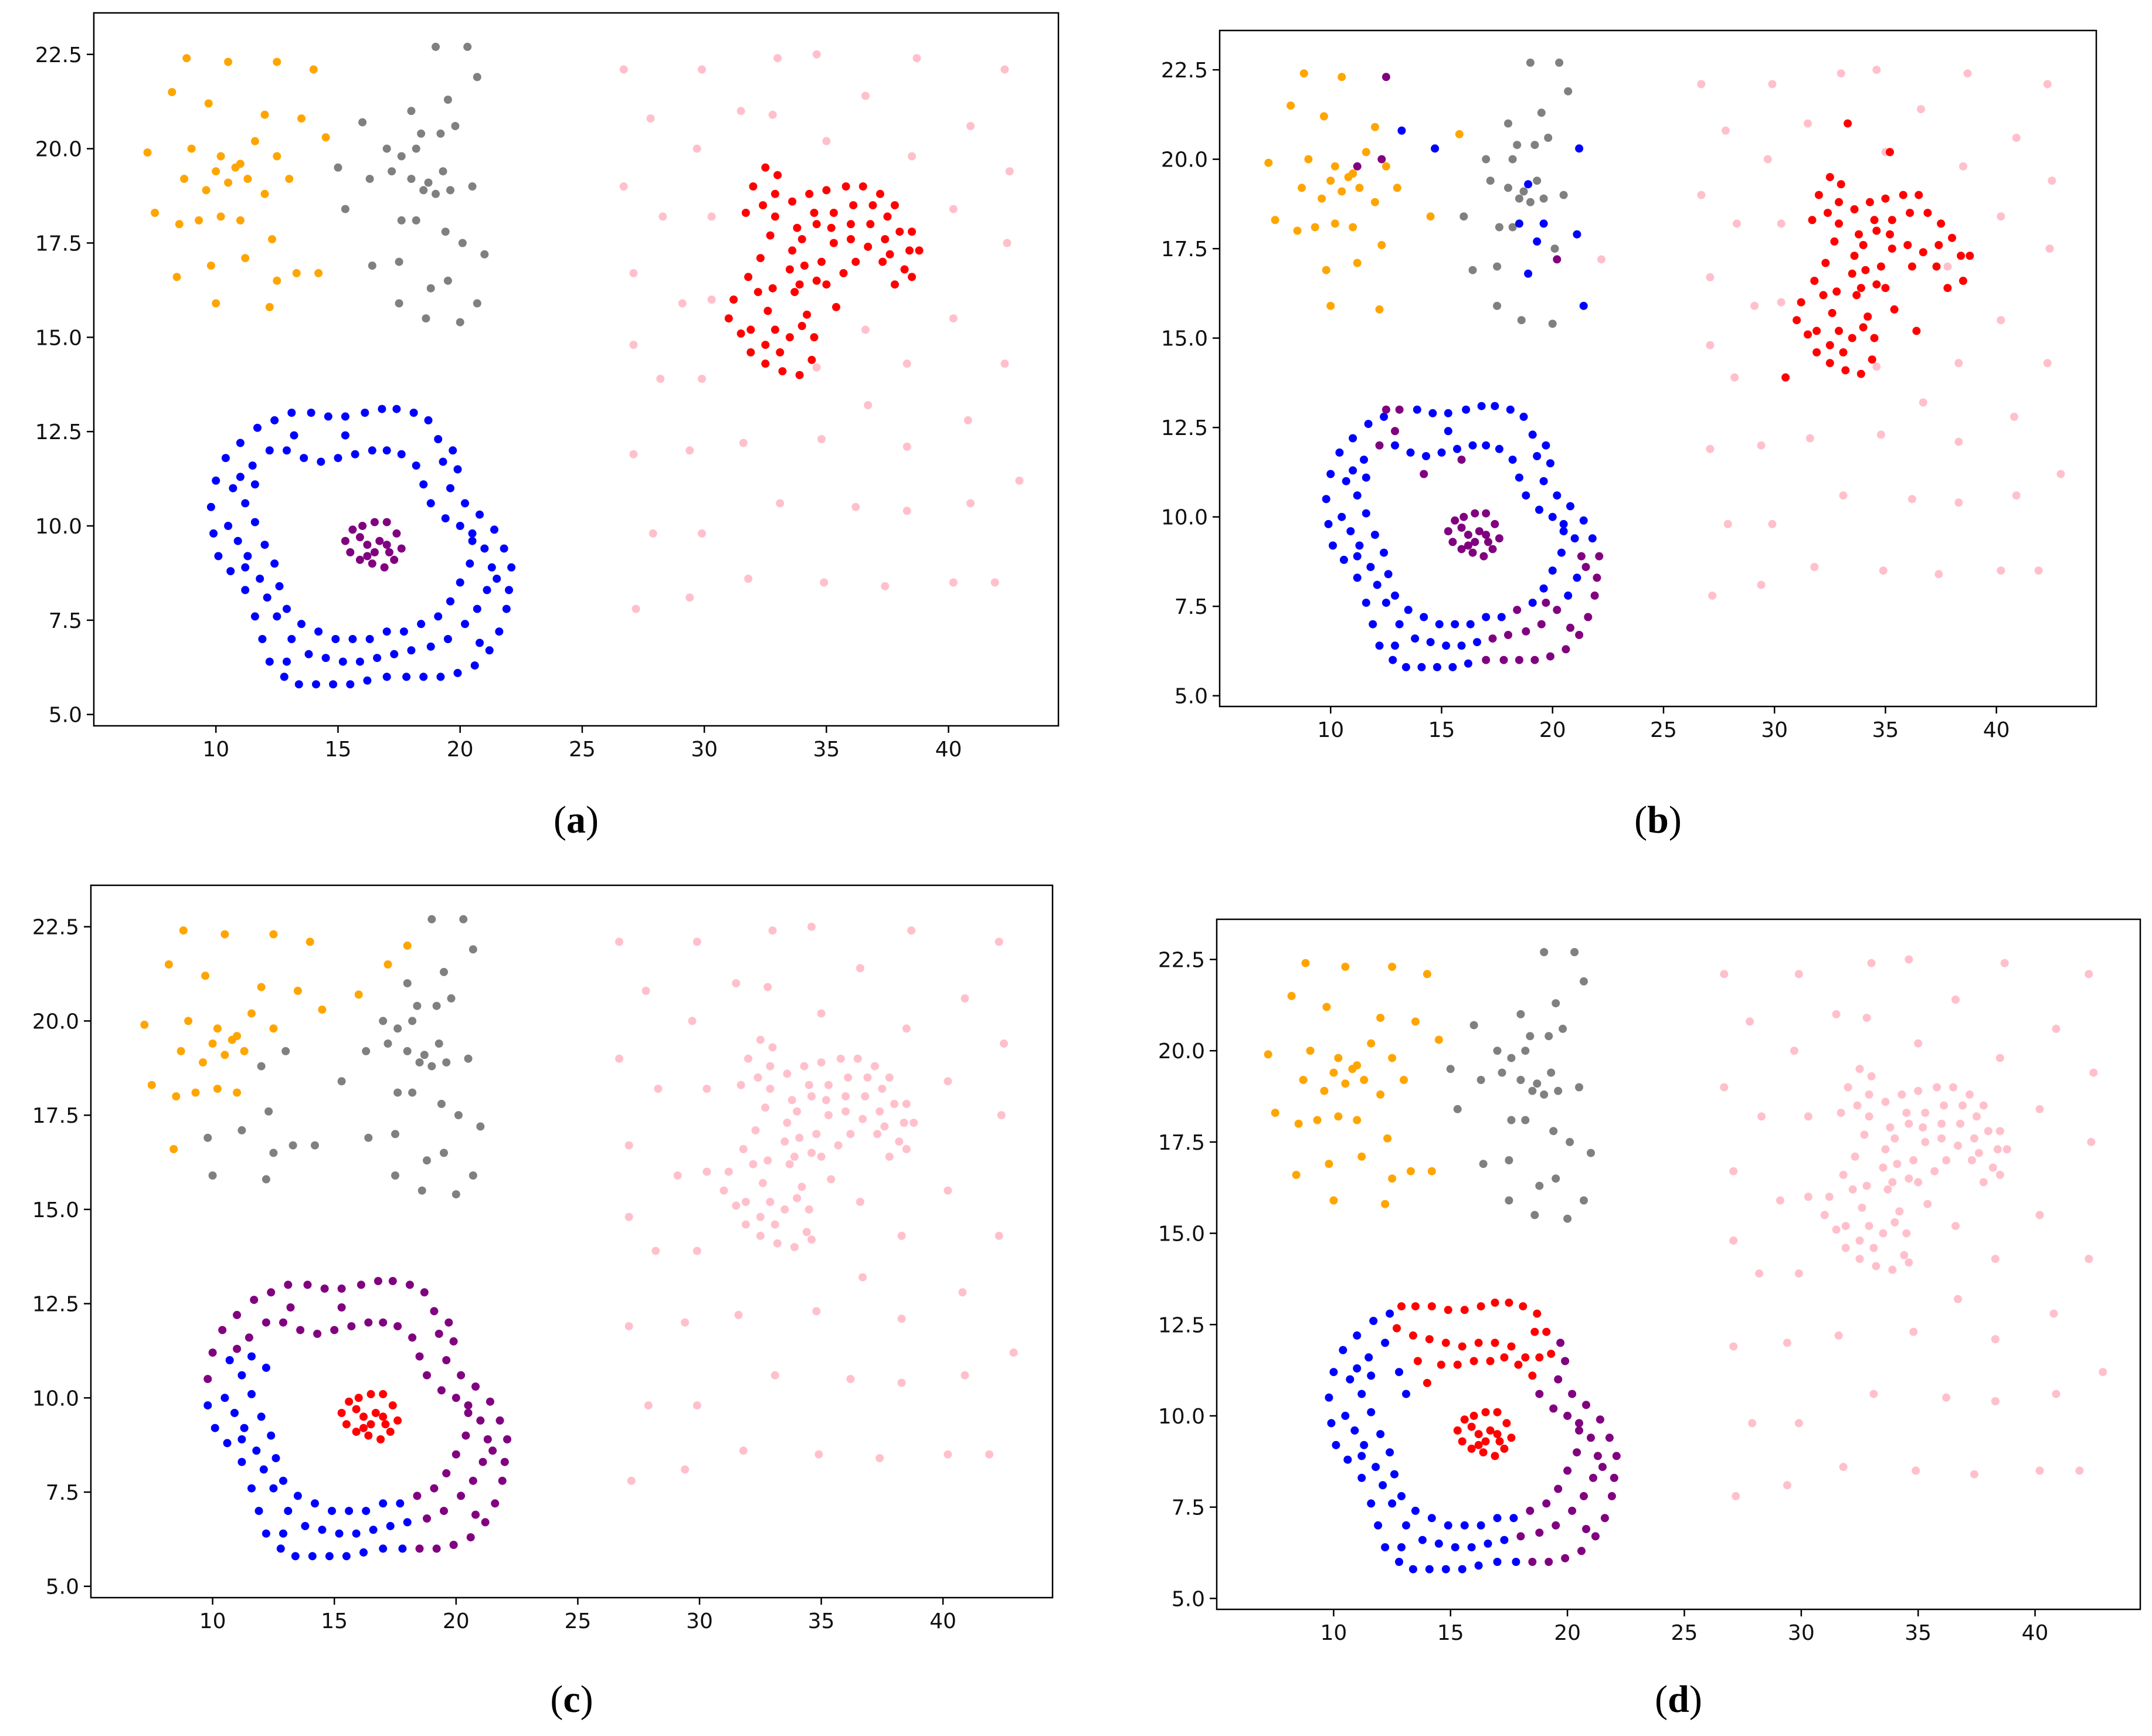 Image resolution: width=2152 pixels, height=1736 pixels. I want to click on y-tick-label: 20.0, so click(55, 1022).